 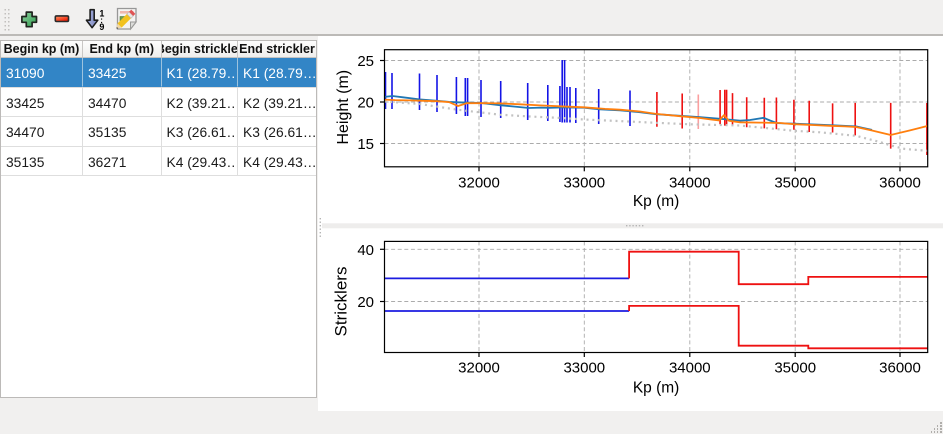 What do you see at coordinates (365, 144) in the screenshot?
I see `svg-text: 15` at bounding box center [365, 144].